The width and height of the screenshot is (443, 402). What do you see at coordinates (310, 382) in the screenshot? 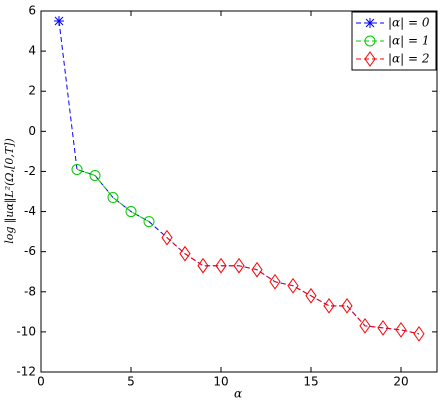
I see `x-tick-label: 15` at bounding box center [310, 382].